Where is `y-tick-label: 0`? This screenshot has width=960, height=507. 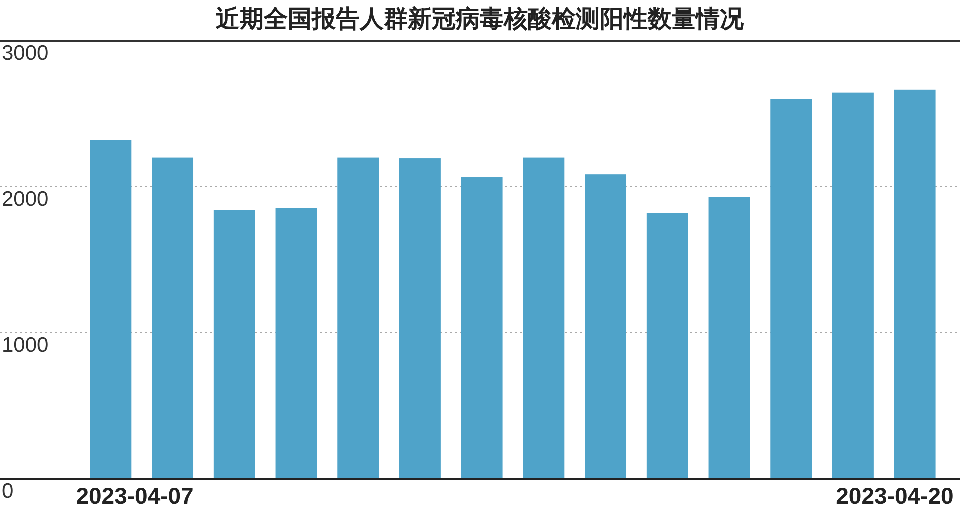
y-tick-label: 0 is located at coordinates (8, 491).